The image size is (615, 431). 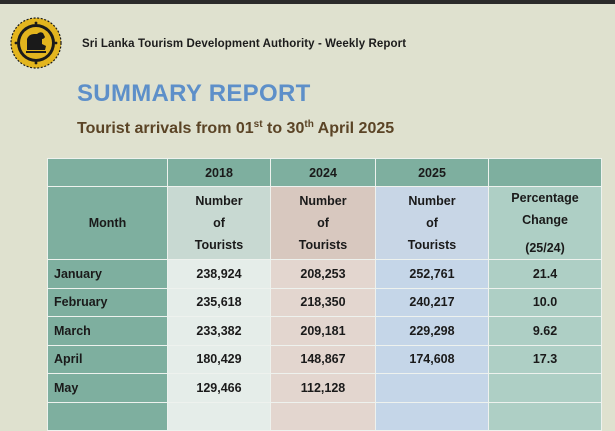 I want to click on percentage-change-cell: 9.62, so click(x=545, y=331).